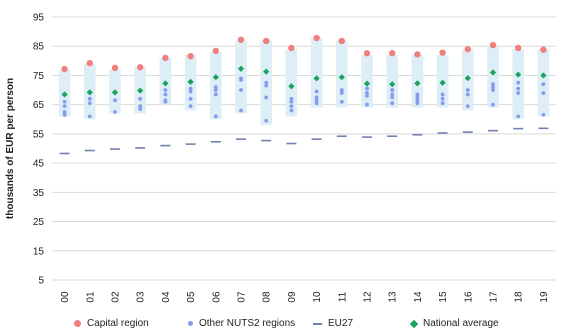 Image resolution: width=565 pixels, height=331 pixels. What do you see at coordinates (39, 18) in the screenshot?
I see `y-tick-label: 95` at bounding box center [39, 18].